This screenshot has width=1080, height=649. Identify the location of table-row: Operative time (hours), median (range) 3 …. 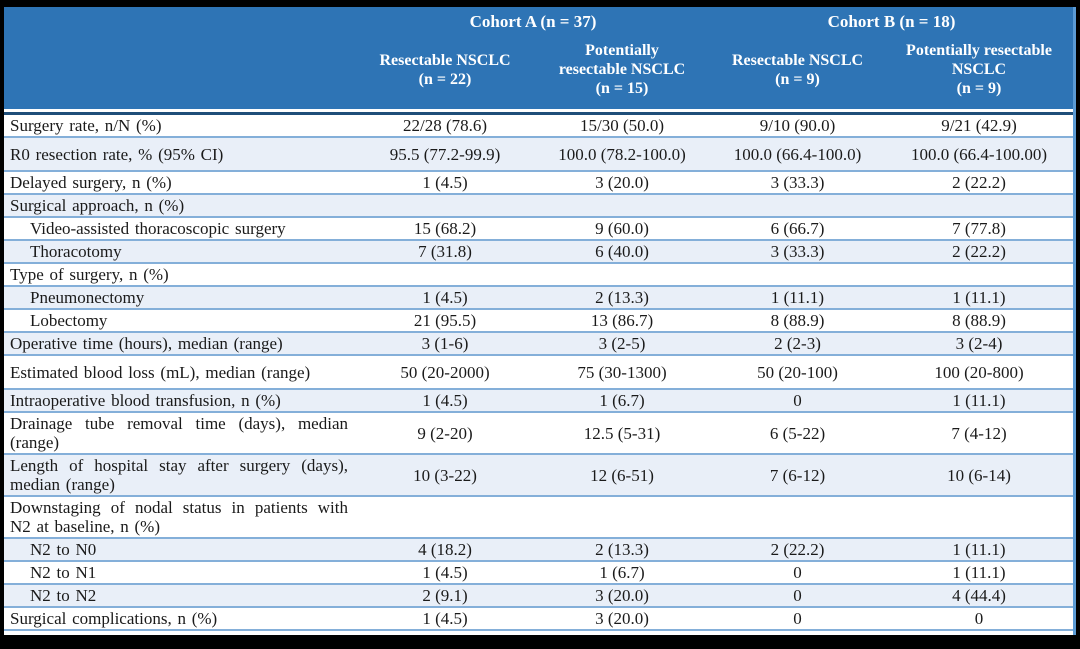
(538, 342).